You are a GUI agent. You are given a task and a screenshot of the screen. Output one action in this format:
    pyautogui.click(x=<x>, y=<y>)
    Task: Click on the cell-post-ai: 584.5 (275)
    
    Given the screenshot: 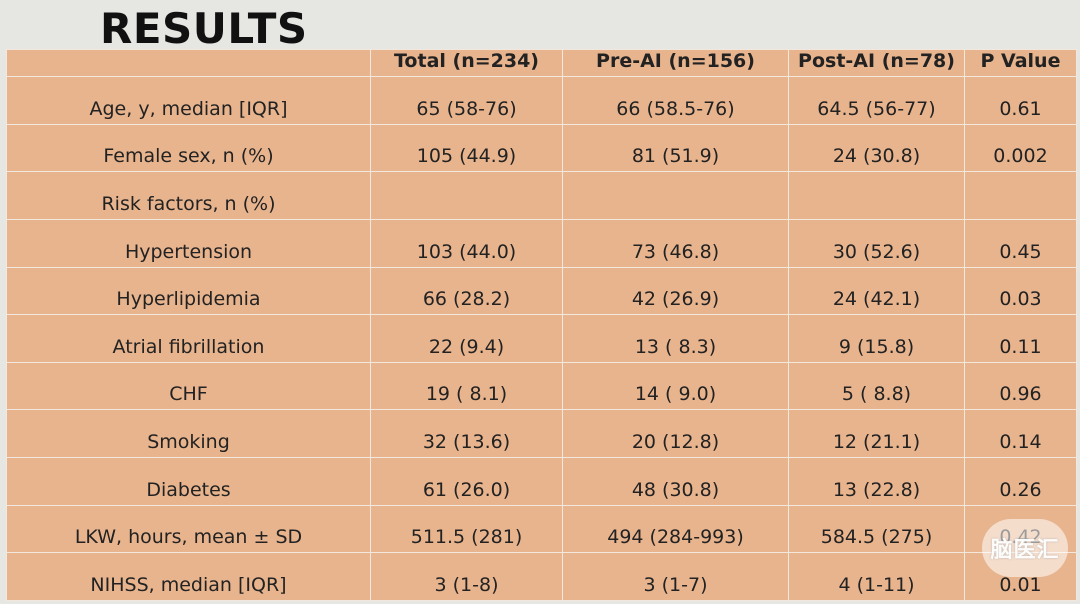 What is the action you would take?
    pyautogui.click(x=876, y=529)
    